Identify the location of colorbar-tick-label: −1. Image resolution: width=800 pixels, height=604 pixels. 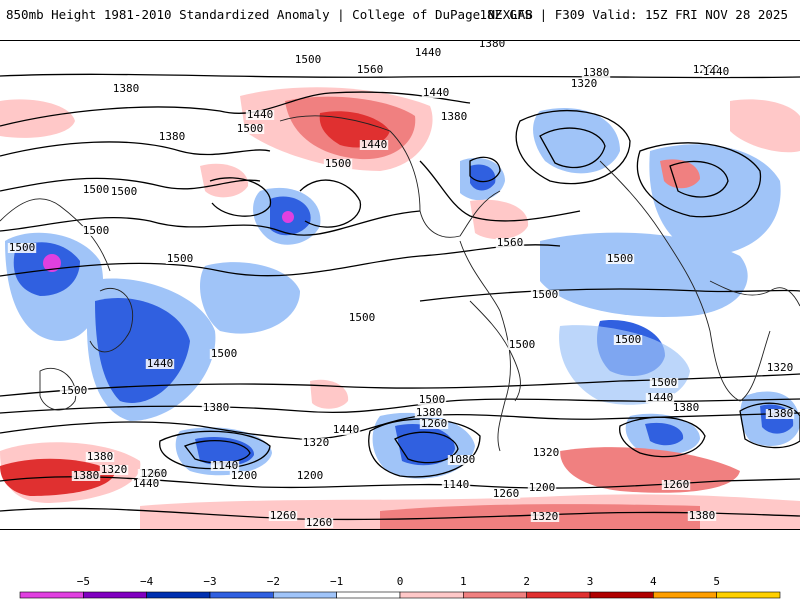
(336, 581).